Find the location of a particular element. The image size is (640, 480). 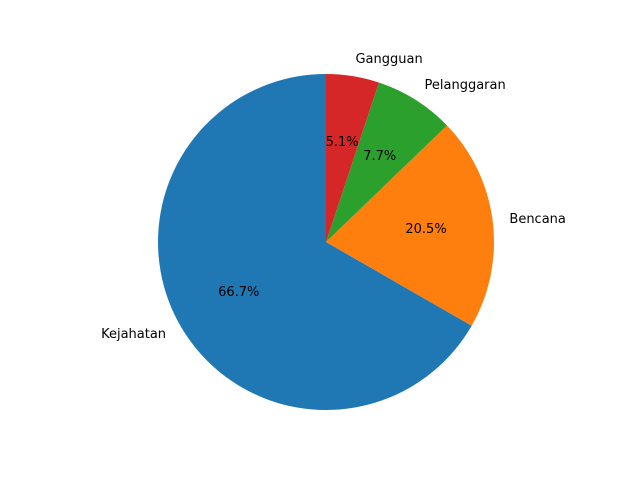

slice-label-bencana: Bencana is located at coordinates (537, 219).